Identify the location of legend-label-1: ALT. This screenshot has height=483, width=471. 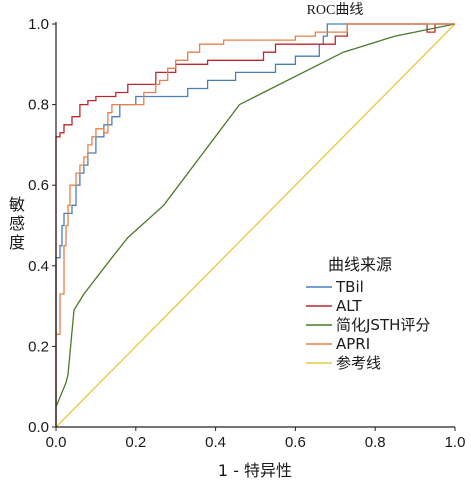
(349, 306).